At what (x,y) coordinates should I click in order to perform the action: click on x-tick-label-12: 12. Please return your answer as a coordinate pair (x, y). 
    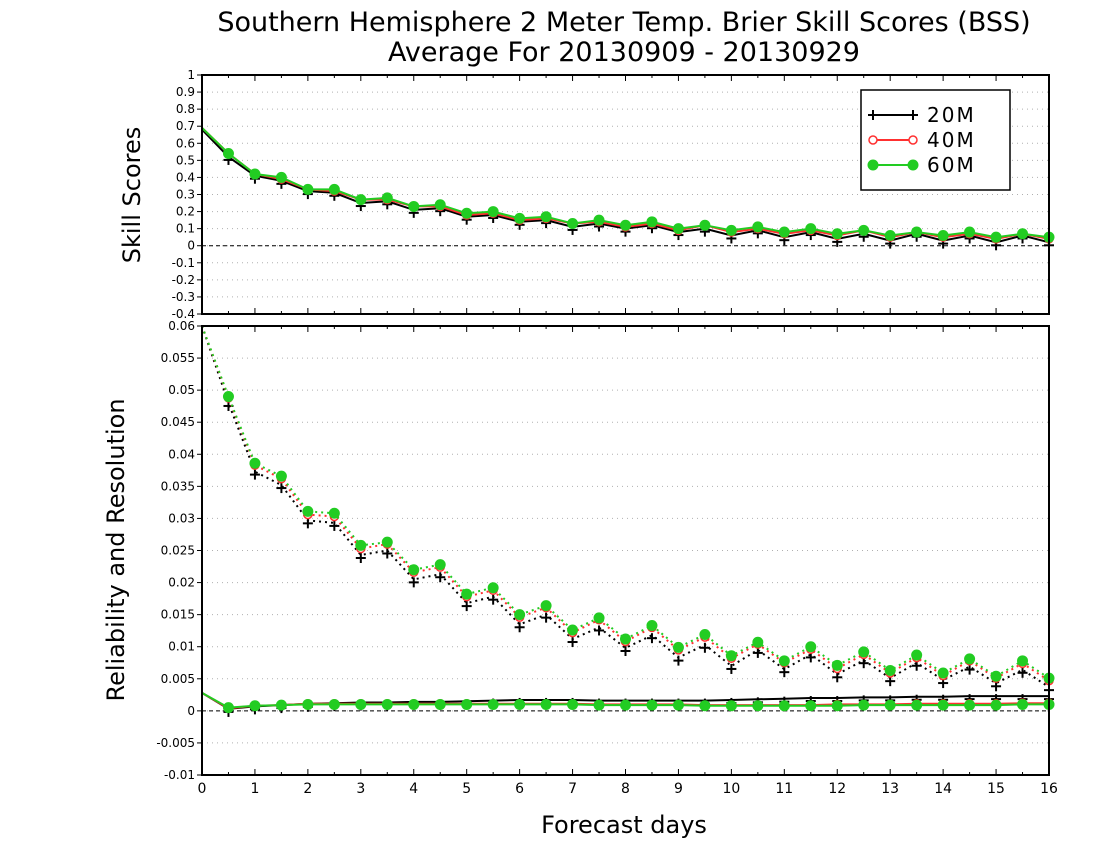
    Looking at the image, I should click on (837, 789).